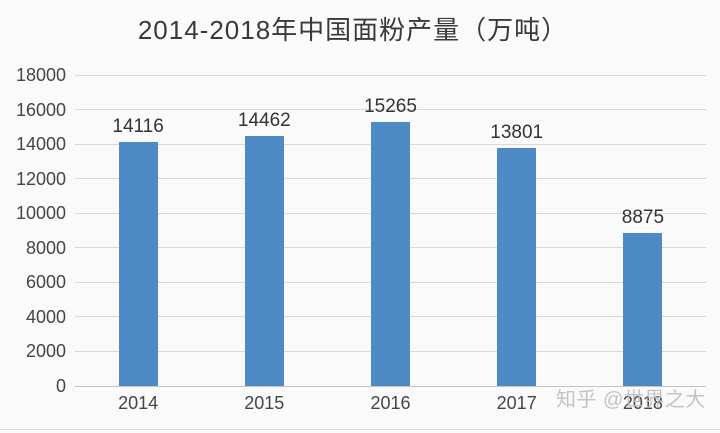  I want to click on watermark-zhihu: 知乎 @世界之大, so click(631, 400).